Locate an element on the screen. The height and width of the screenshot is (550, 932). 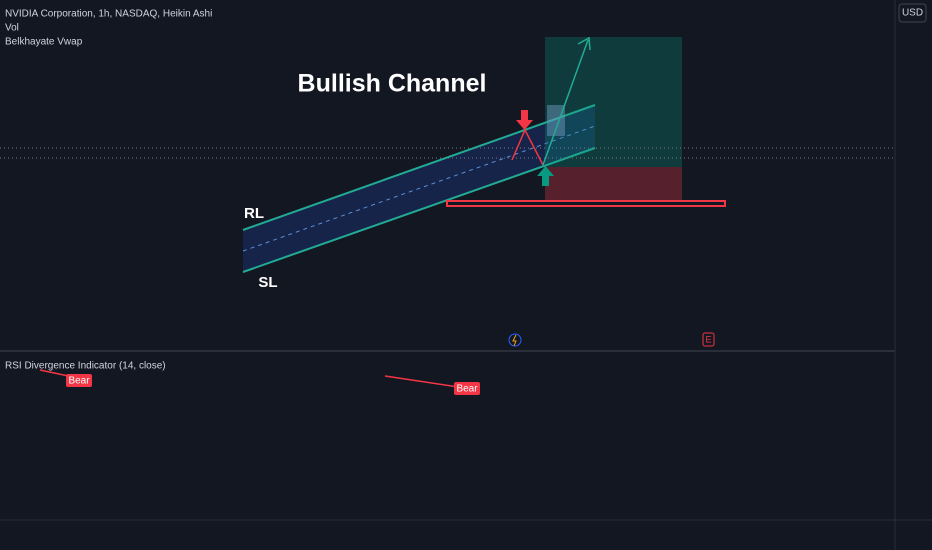
path-down is located at coordinates (527, 147).